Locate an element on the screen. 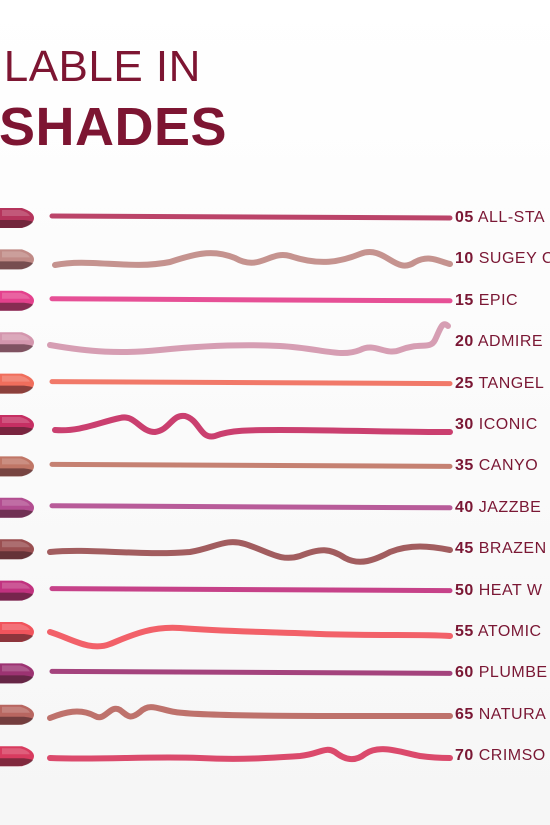 This screenshot has width=550, height=825. shade-number: 30 is located at coordinates (464, 424).